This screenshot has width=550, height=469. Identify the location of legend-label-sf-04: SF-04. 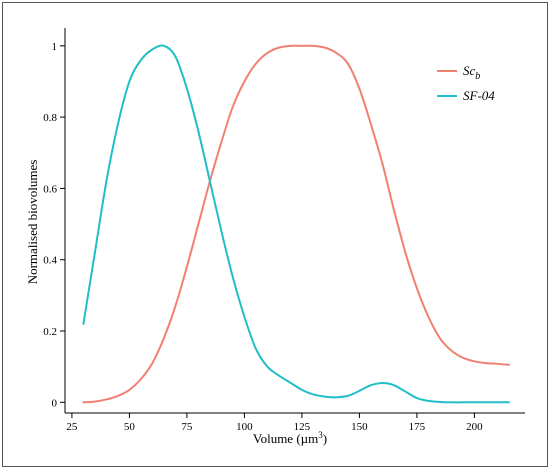
(479, 95).